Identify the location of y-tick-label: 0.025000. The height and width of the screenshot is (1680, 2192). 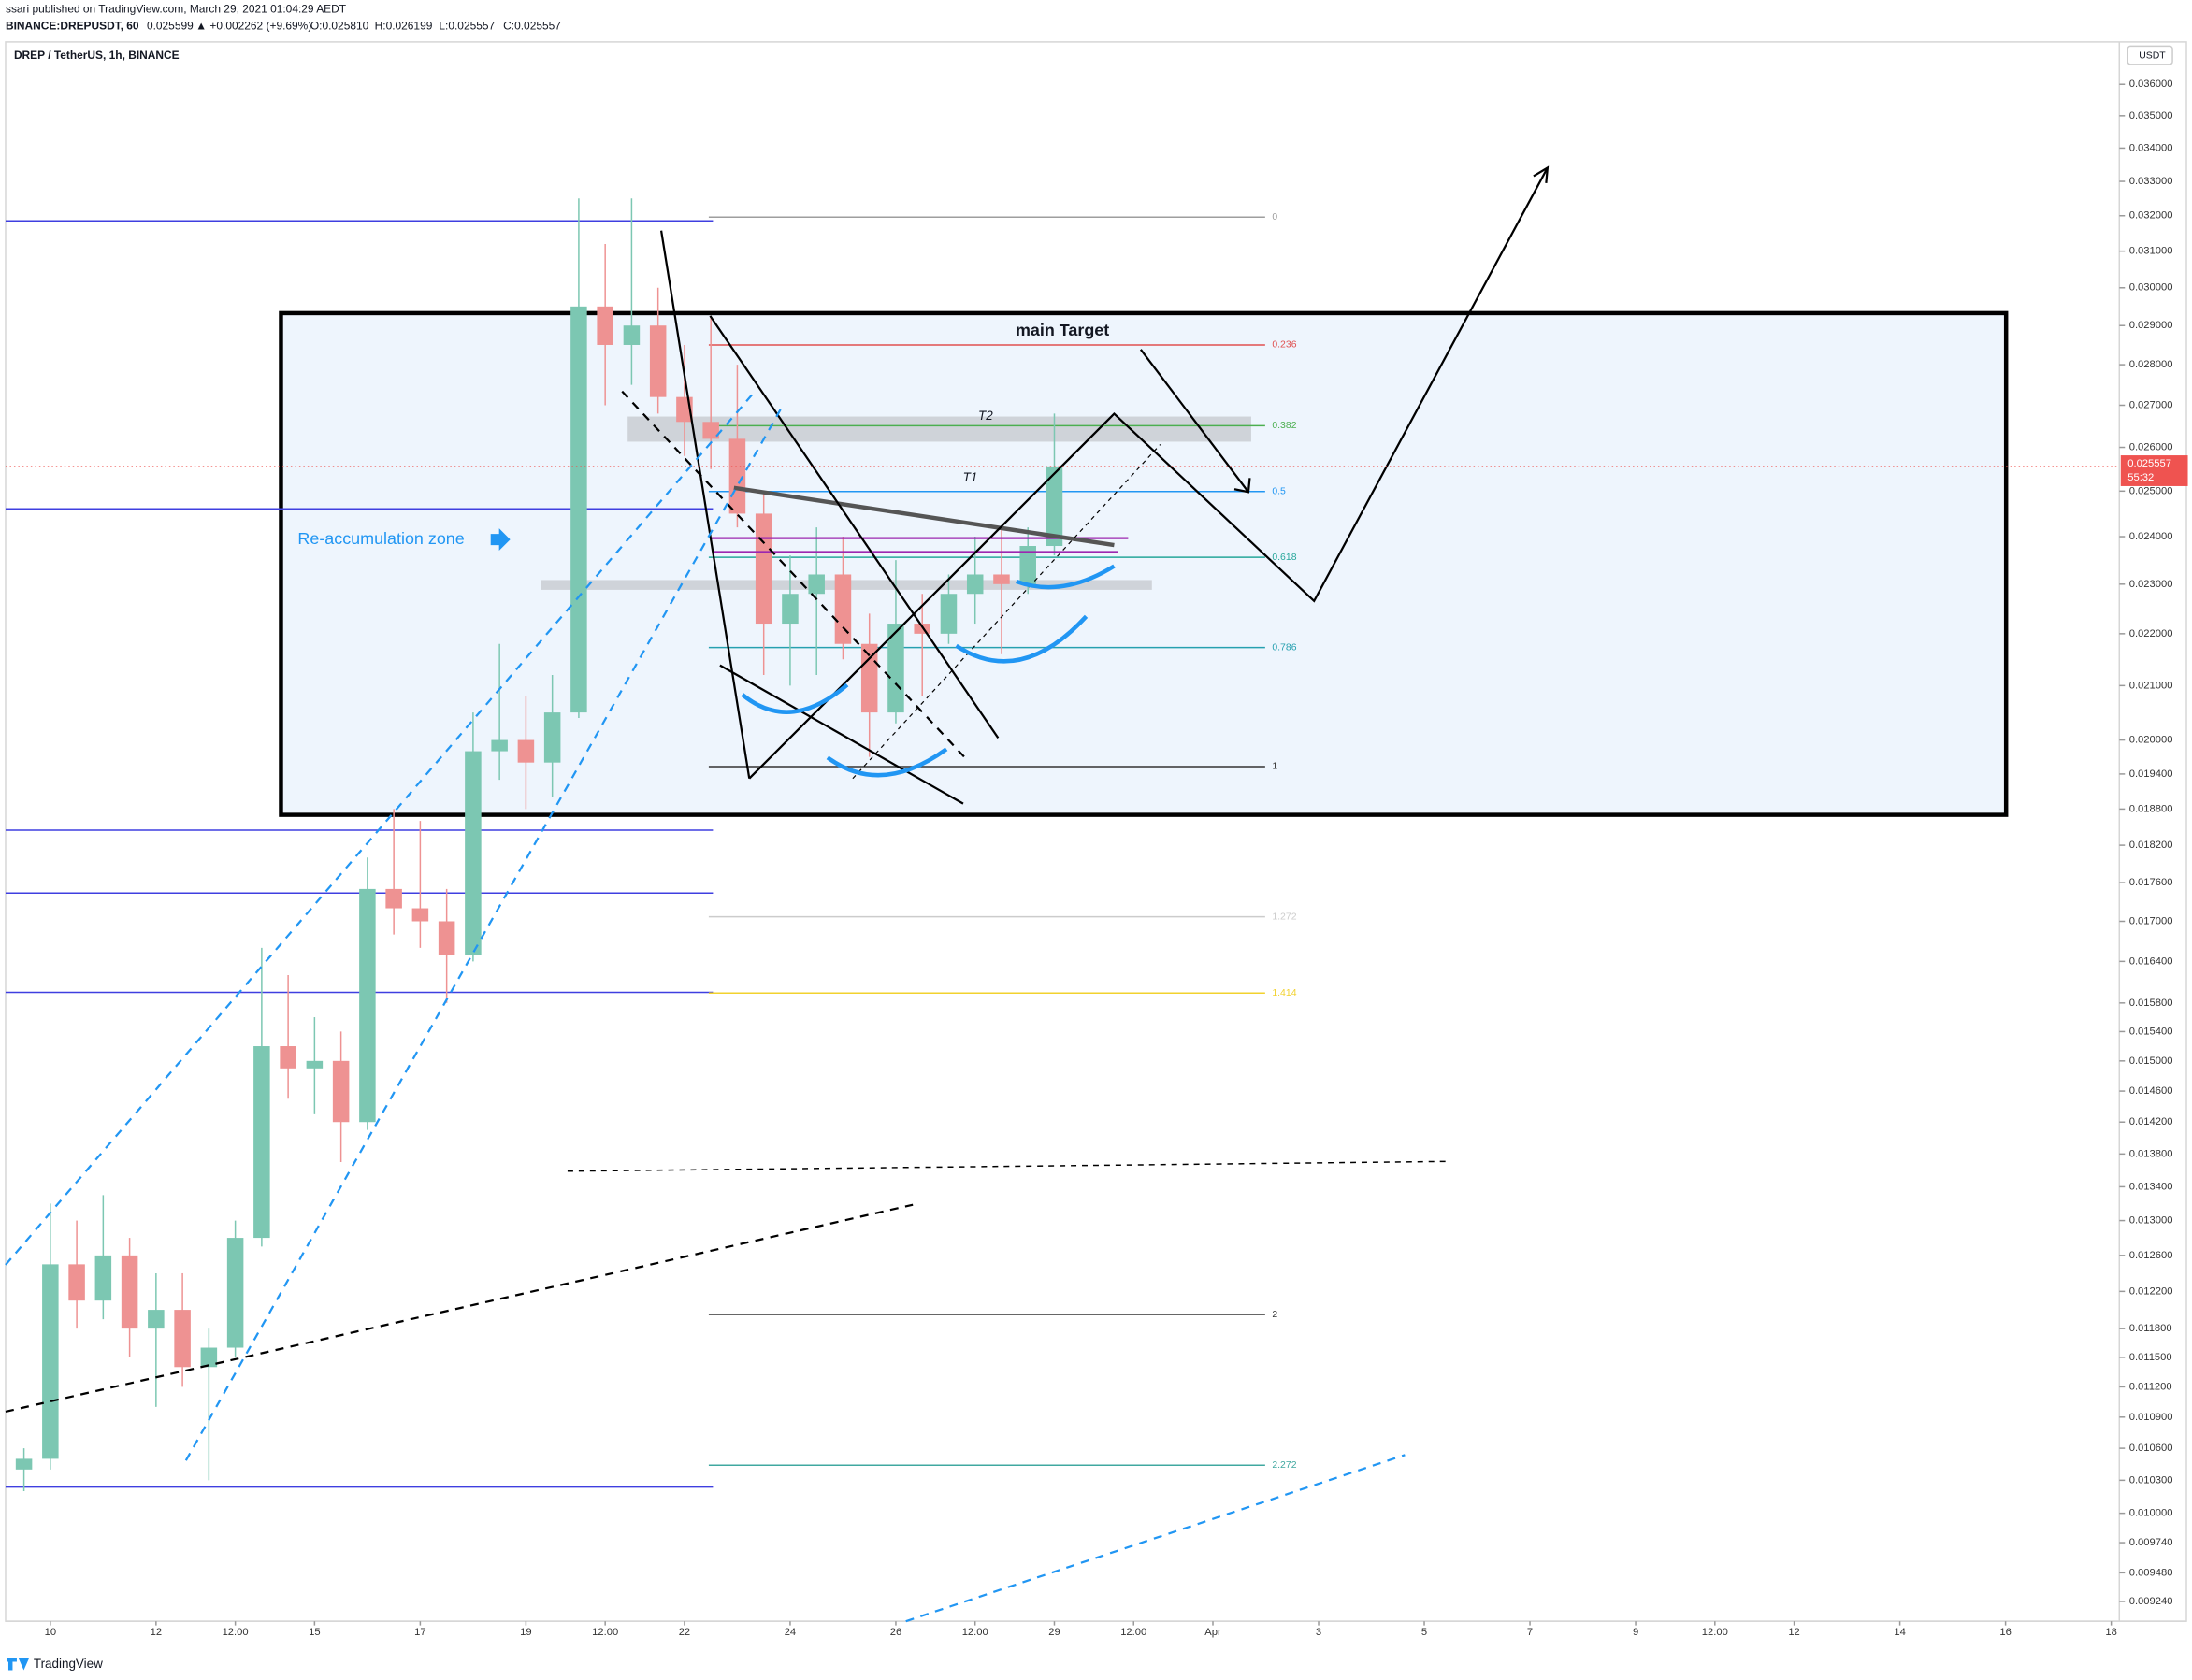
(2151, 490).